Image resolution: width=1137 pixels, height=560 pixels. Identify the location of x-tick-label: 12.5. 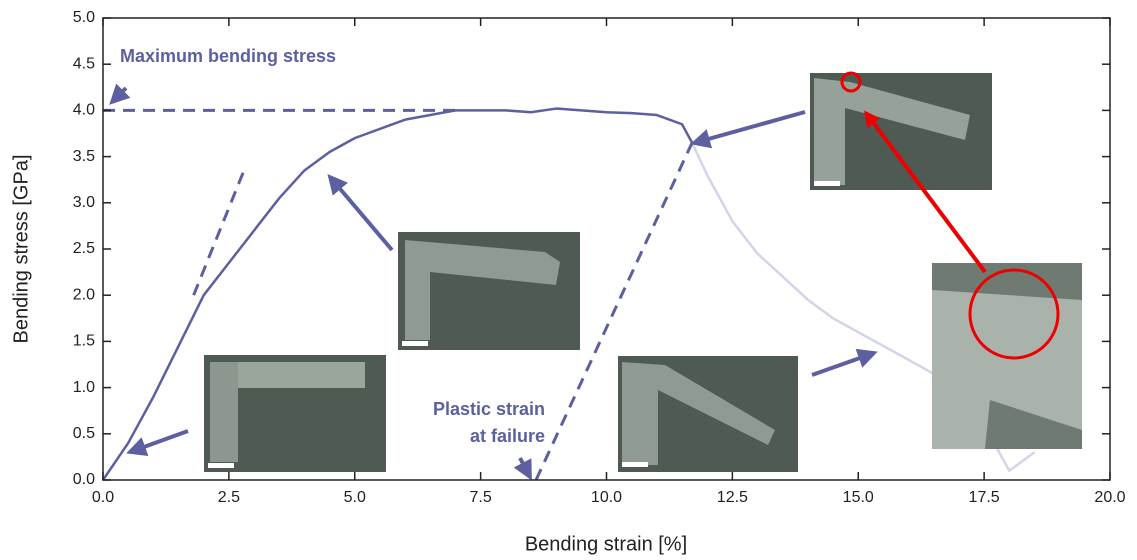
(732, 497).